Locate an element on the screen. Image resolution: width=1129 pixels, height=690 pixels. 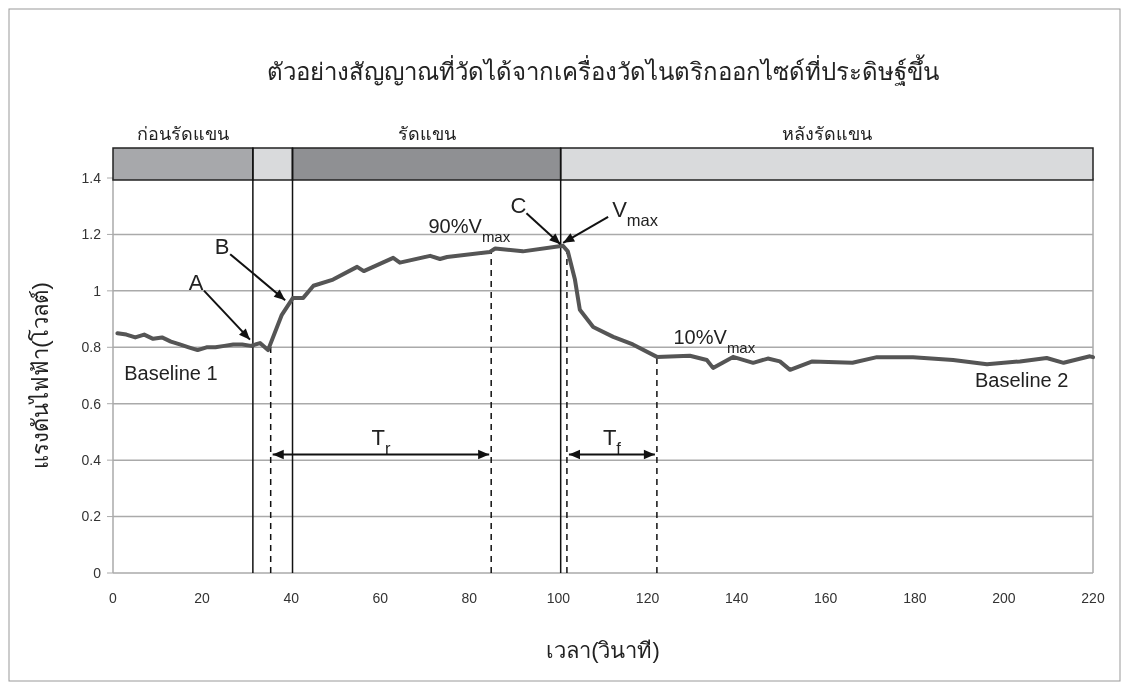
x-tick-label: 0 is located at coordinates (113, 598).